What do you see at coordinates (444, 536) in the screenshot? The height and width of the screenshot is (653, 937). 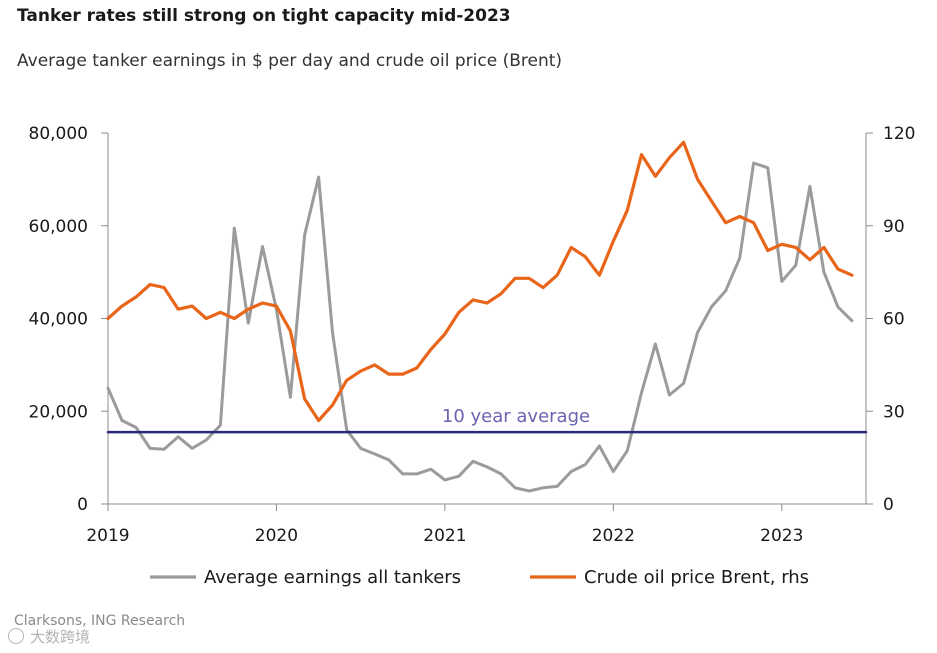 I see `x-tick-label: 2021` at bounding box center [444, 536].